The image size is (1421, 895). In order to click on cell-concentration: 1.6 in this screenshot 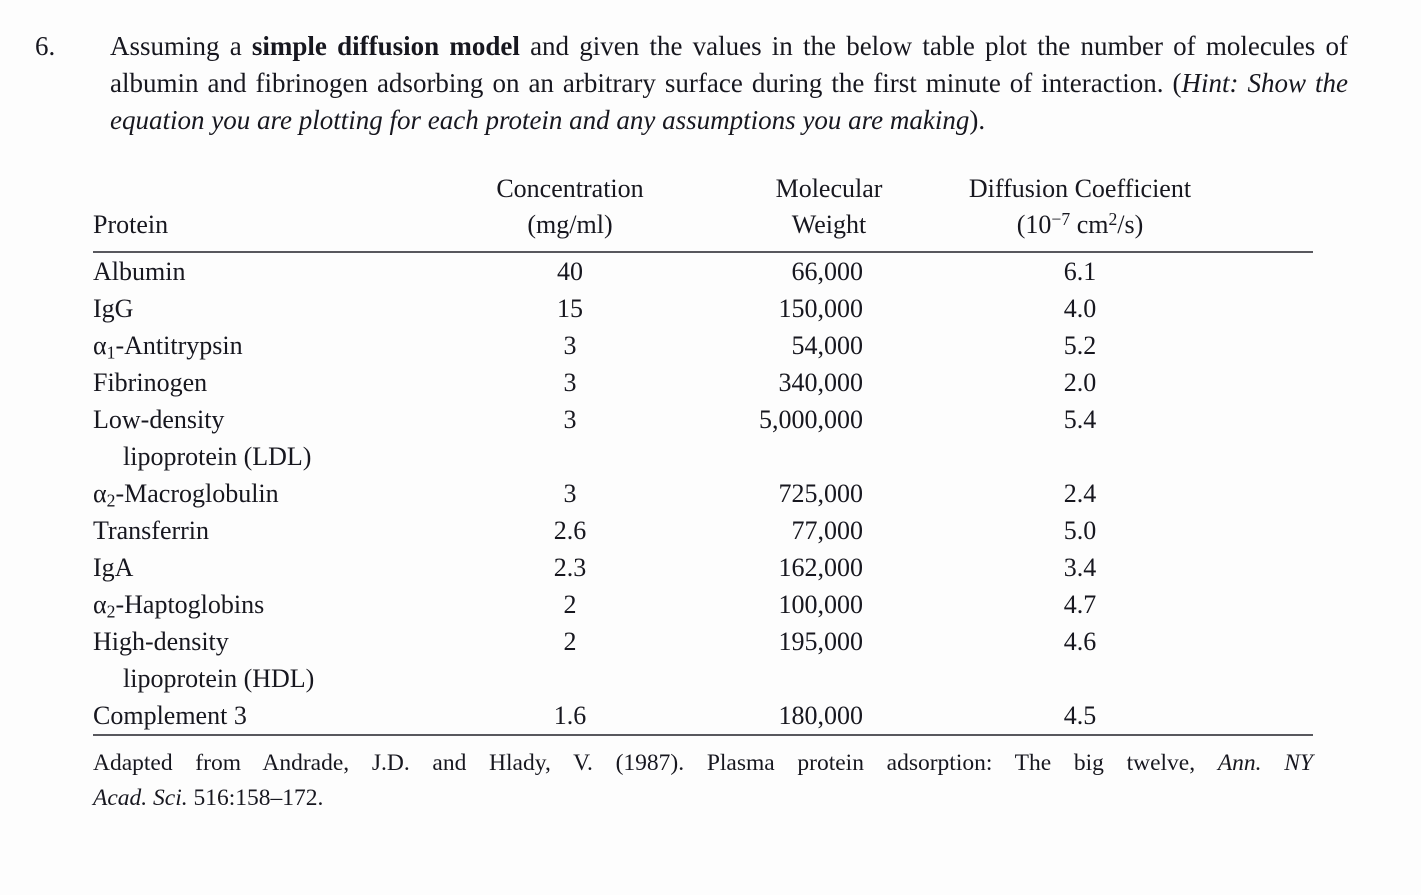, I will do `click(570, 715)`.